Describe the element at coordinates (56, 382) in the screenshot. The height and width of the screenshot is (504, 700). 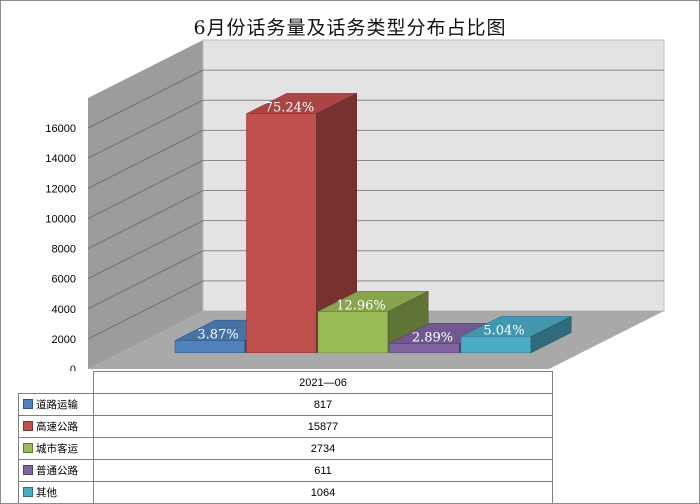
I see `table-corner` at that location.